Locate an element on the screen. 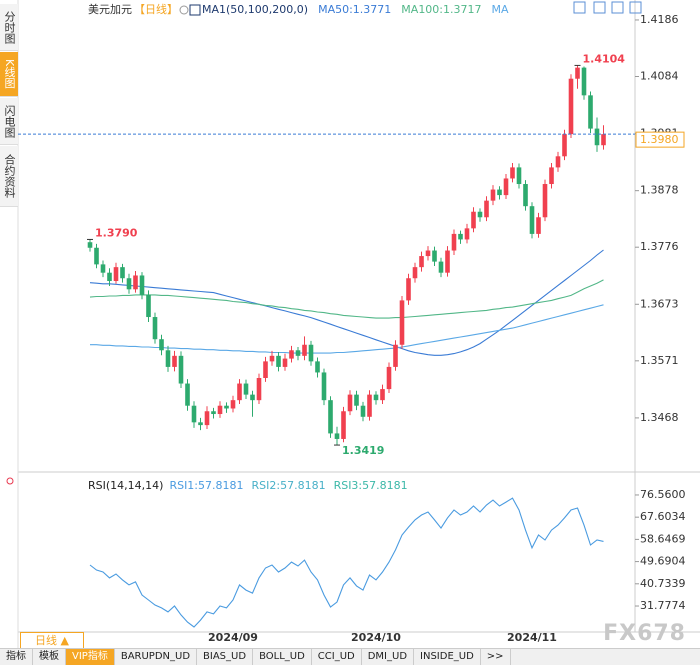 This screenshot has height=665, width=700. indicator-label: MA1(50,100,200,0) is located at coordinates (255, 9).